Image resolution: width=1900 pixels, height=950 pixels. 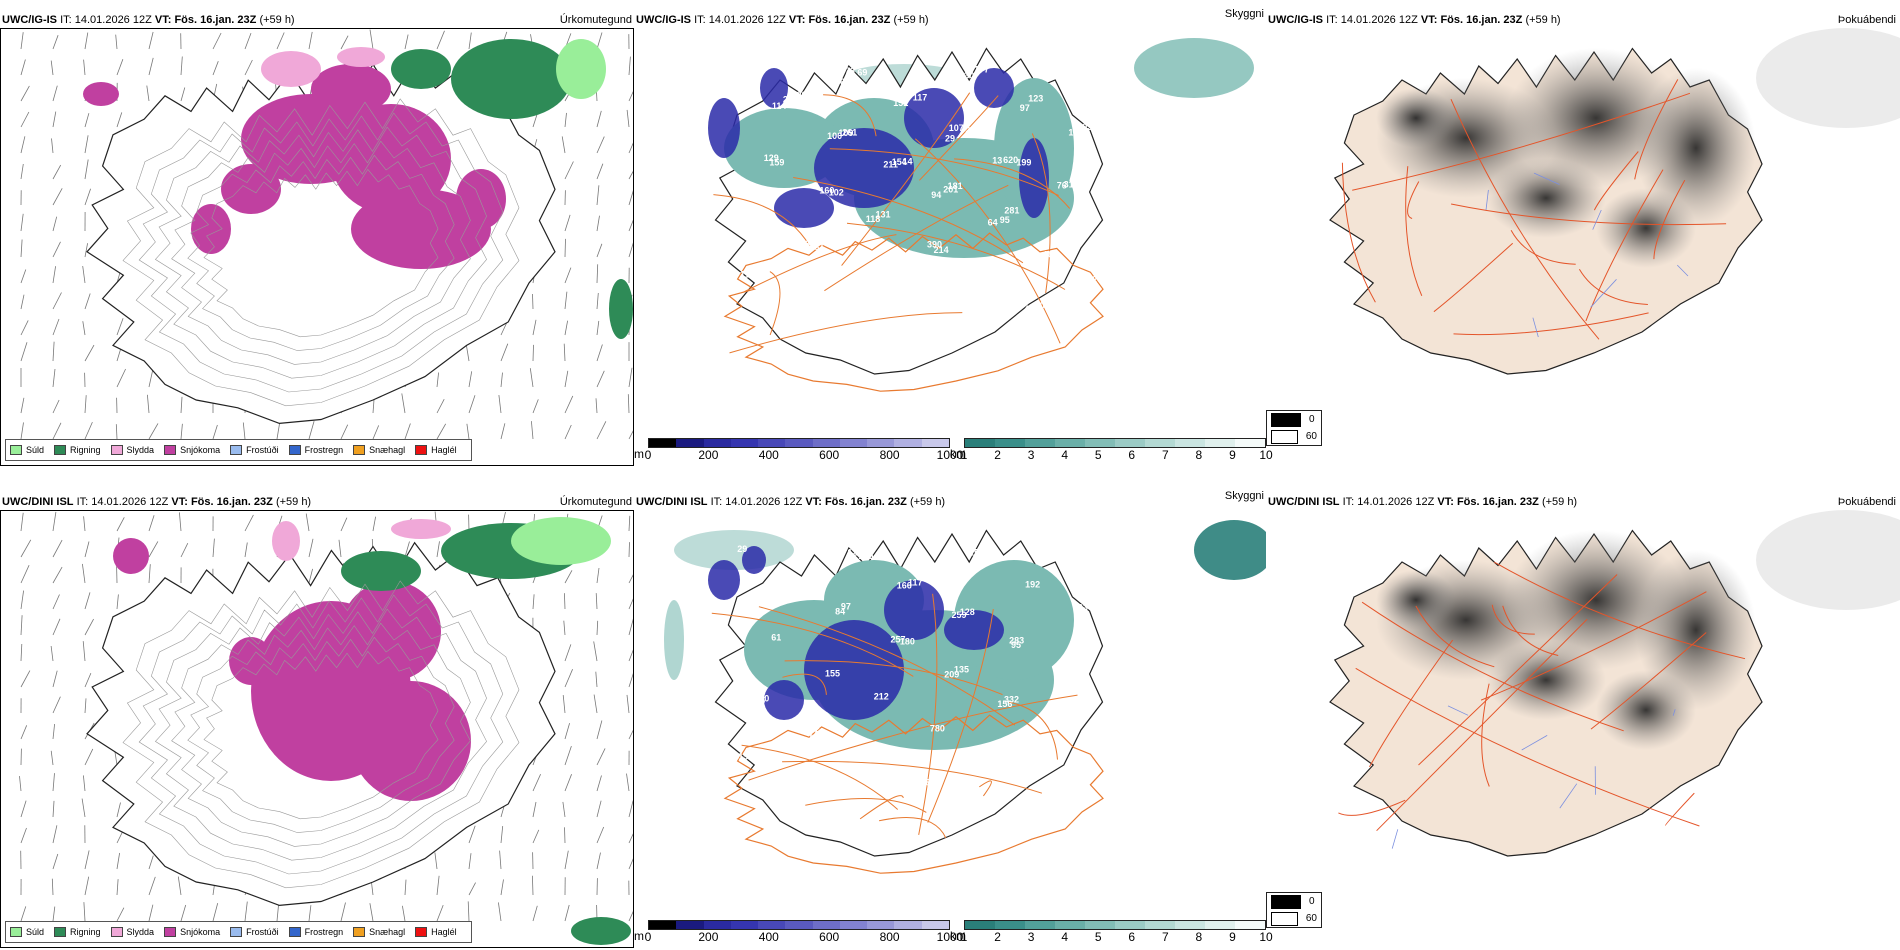 What do you see at coordinates (866, 556) in the screenshot?
I see `cloud-base-label: 105` at bounding box center [866, 556].